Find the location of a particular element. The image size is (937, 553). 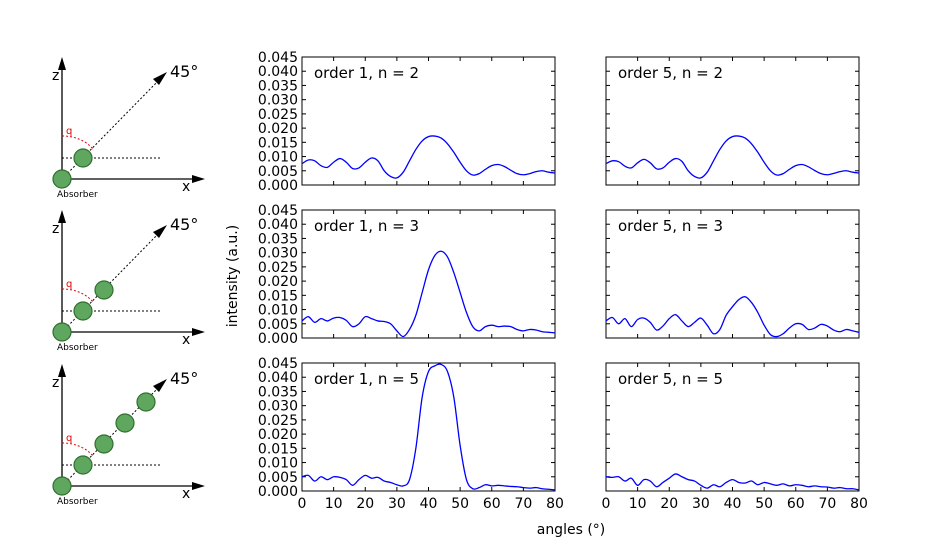

panel-title: order 5, n = 3 is located at coordinates (670, 226).